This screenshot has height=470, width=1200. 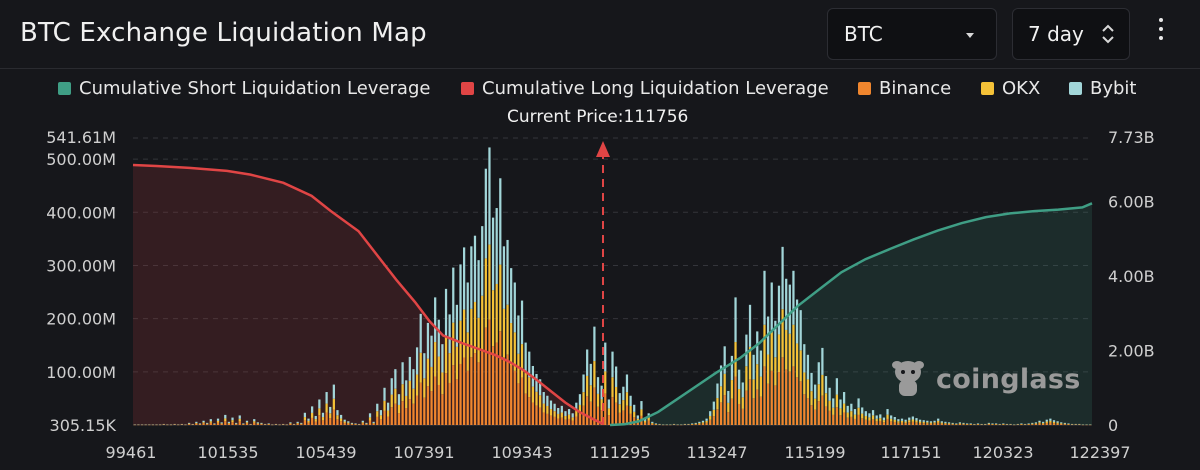 What do you see at coordinates (1131, 201) in the screenshot?
I see `y-right-tick-label: 6.00B` at bounding box center [1131, 201].